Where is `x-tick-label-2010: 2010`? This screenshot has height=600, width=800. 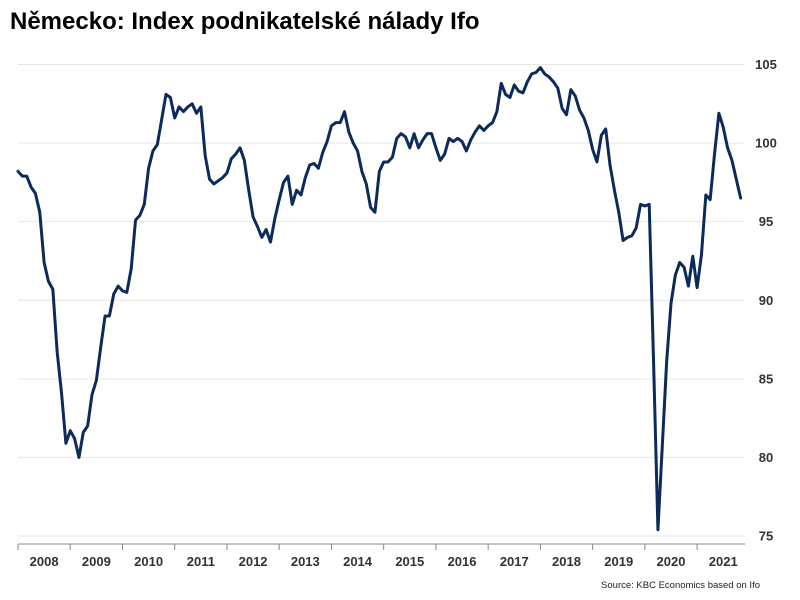 x-tick-label-2010: 2010 is located at coordinates (148, 561).